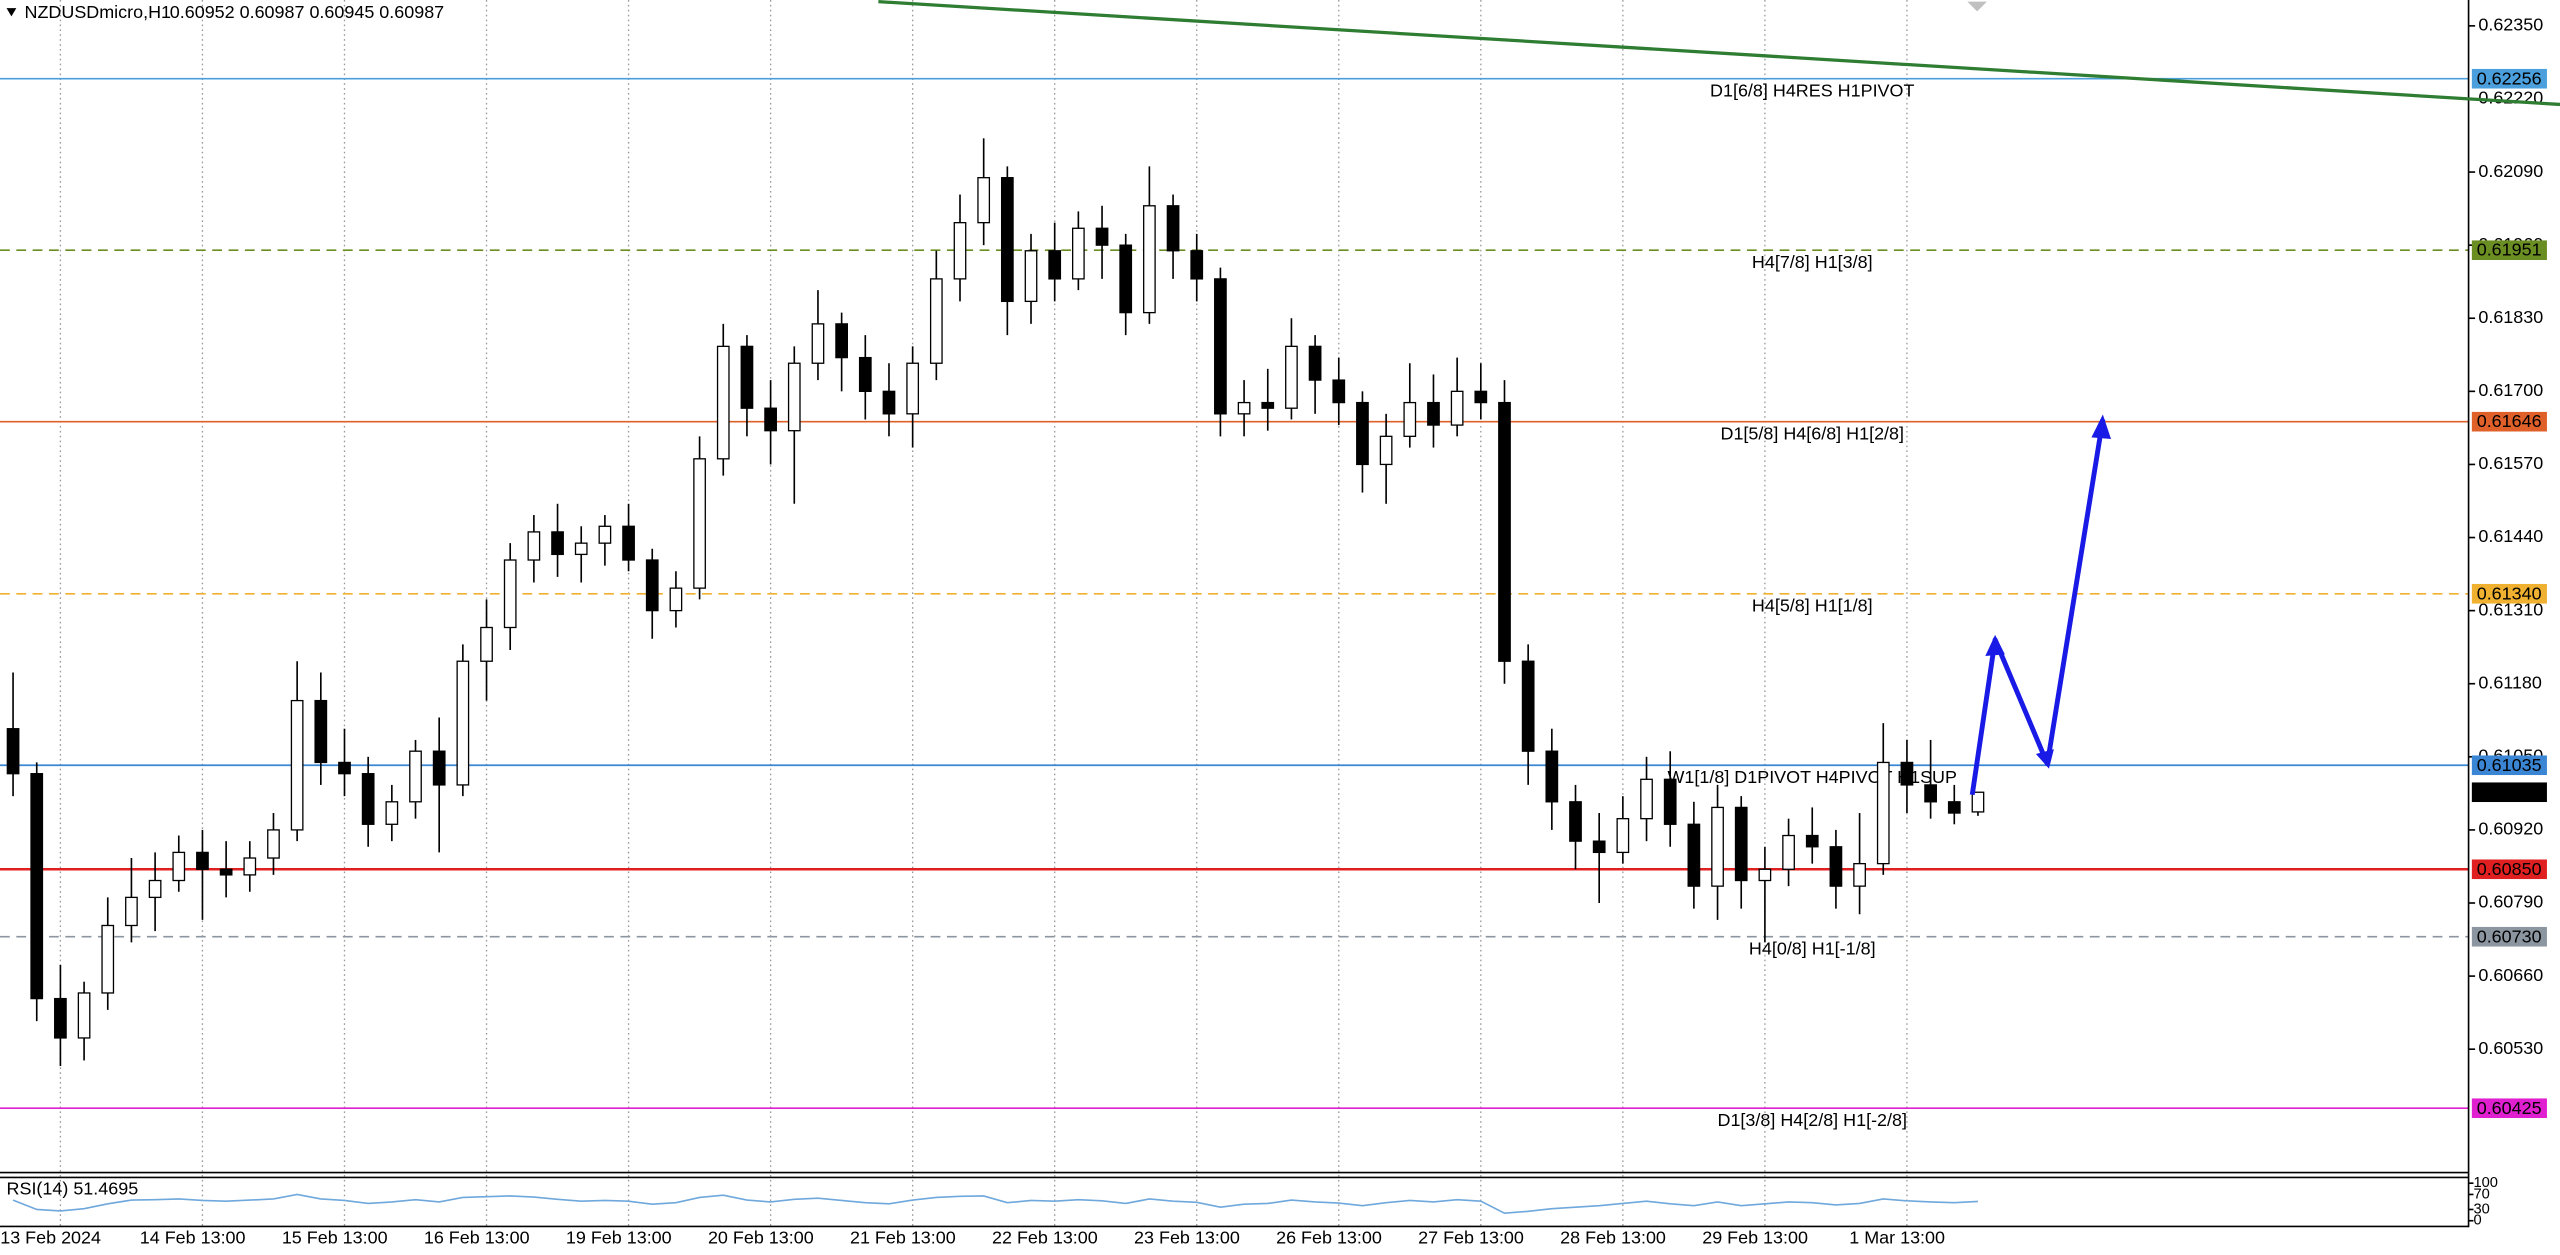 This screenshot has width=2560, height=1255. I want to click on y-tick-label: 0.61830, so click(2510, 317).